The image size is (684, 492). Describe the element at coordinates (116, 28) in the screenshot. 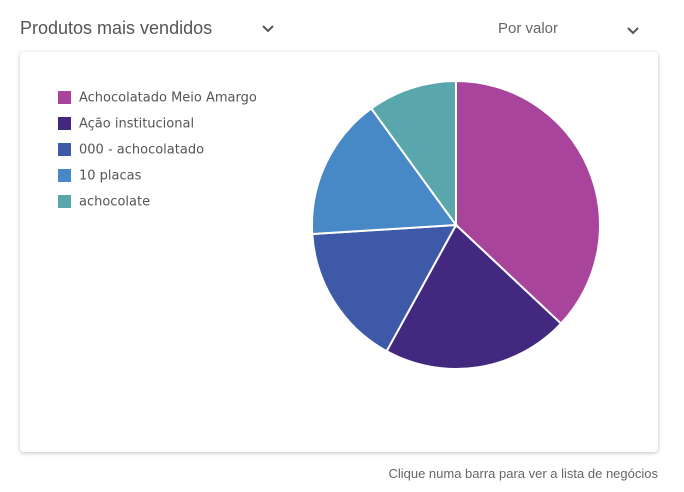

I see `chart-title: Produtos mais vendidos` at that location.